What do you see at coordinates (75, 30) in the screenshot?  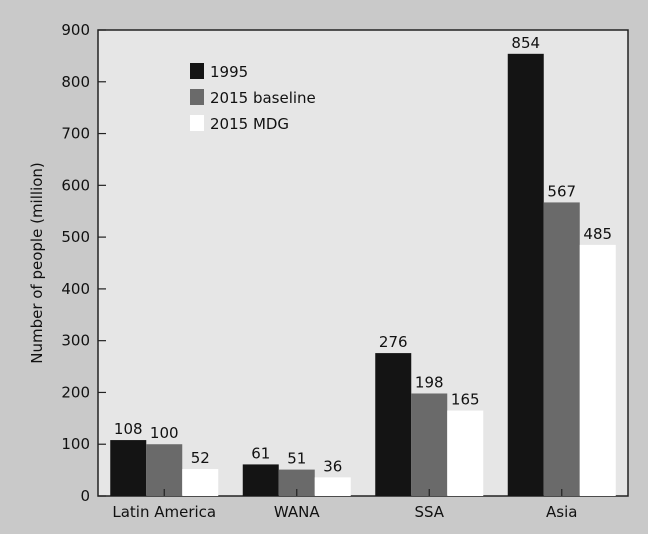 I see `y-tick-label: 900` at bounding box center [75, 30].